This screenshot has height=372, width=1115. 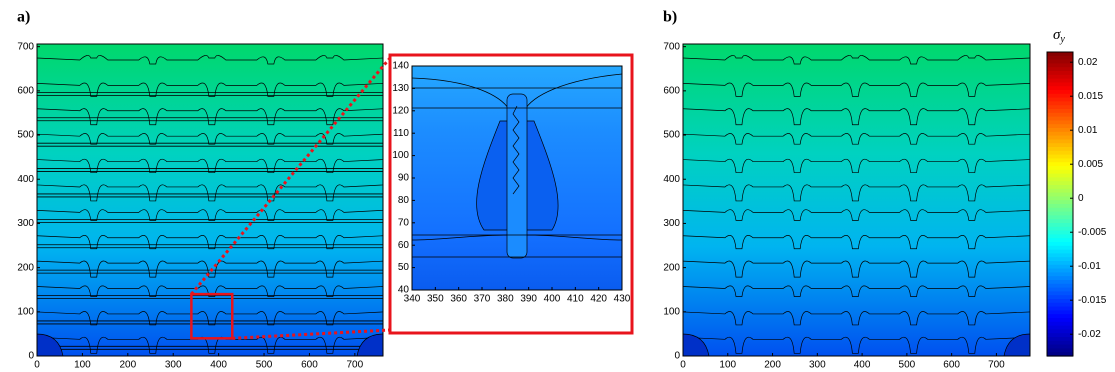 I want to click on zoom-connector, so click(x=311, y=334).